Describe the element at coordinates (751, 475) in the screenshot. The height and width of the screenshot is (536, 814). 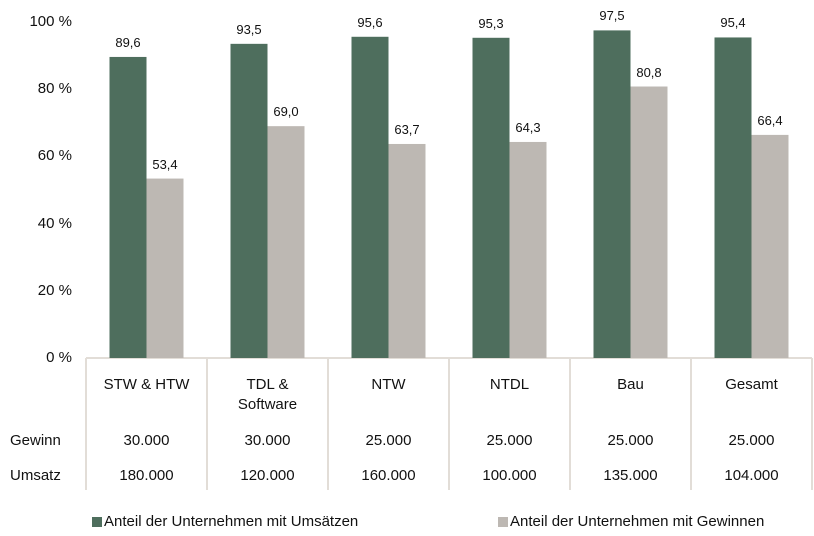
I see `table-cell: 104.000` at that location.